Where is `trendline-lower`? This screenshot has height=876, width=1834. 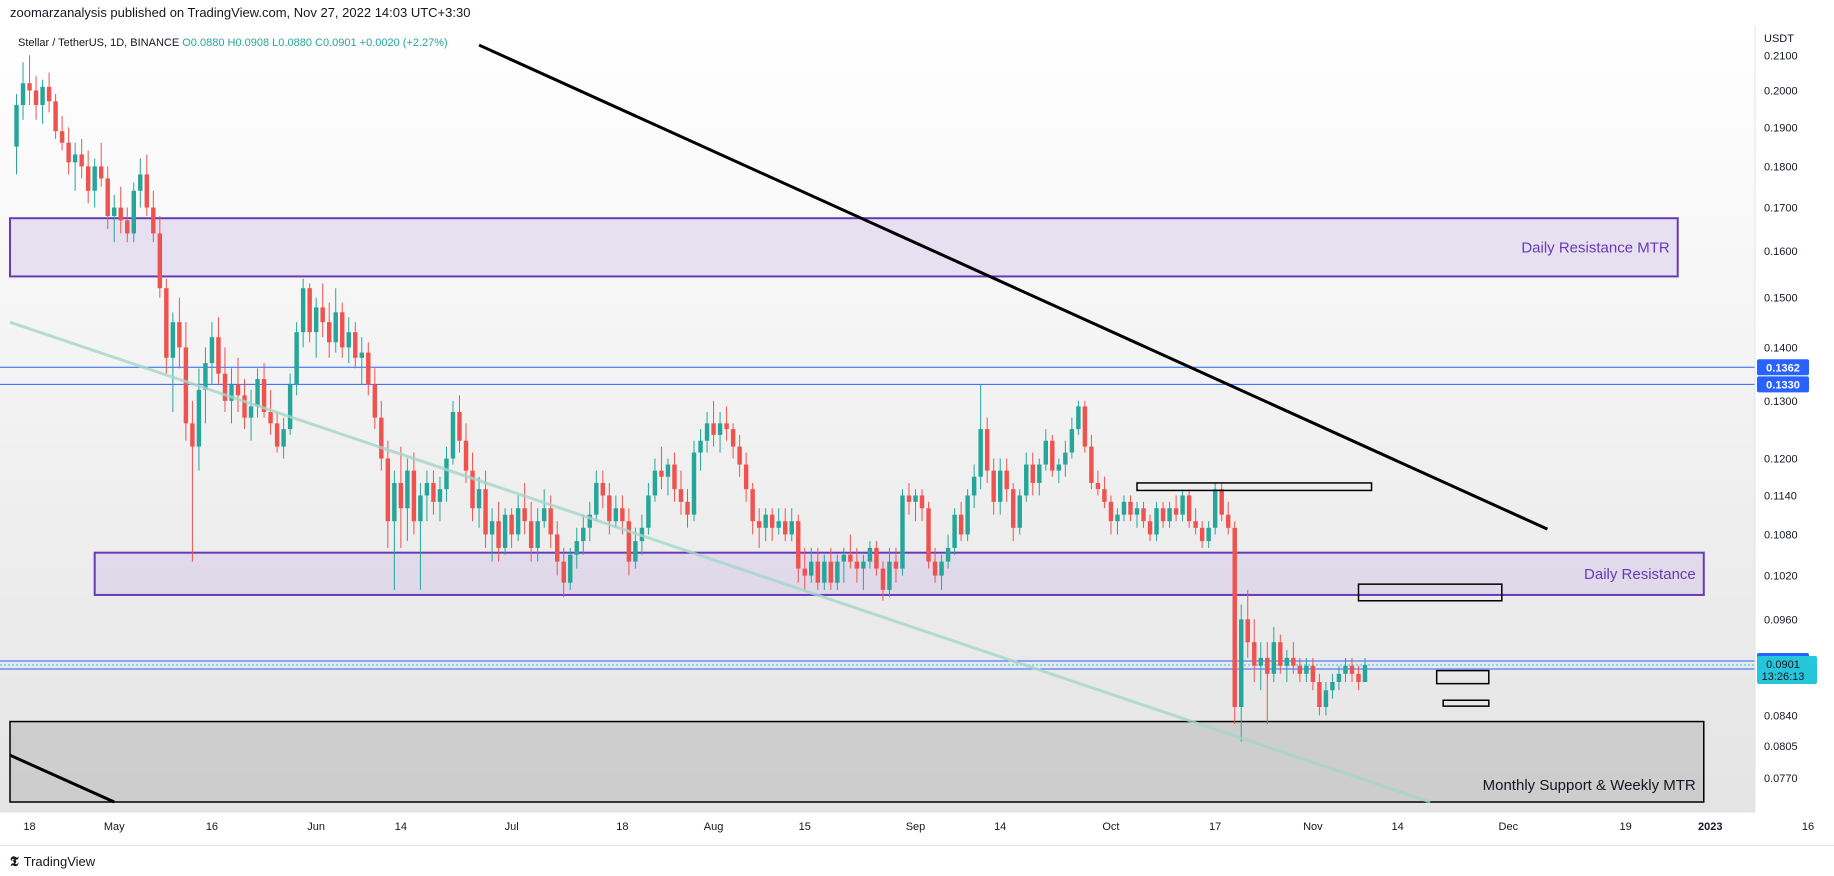 trendline-lower is located at coordinates (62, 778).